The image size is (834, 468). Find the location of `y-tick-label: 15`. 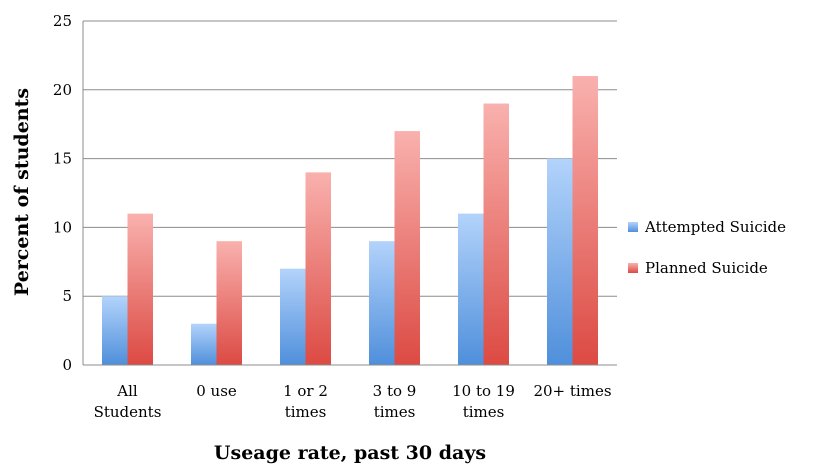

y-tick-label: 15 is located at coordinates (62, 159).